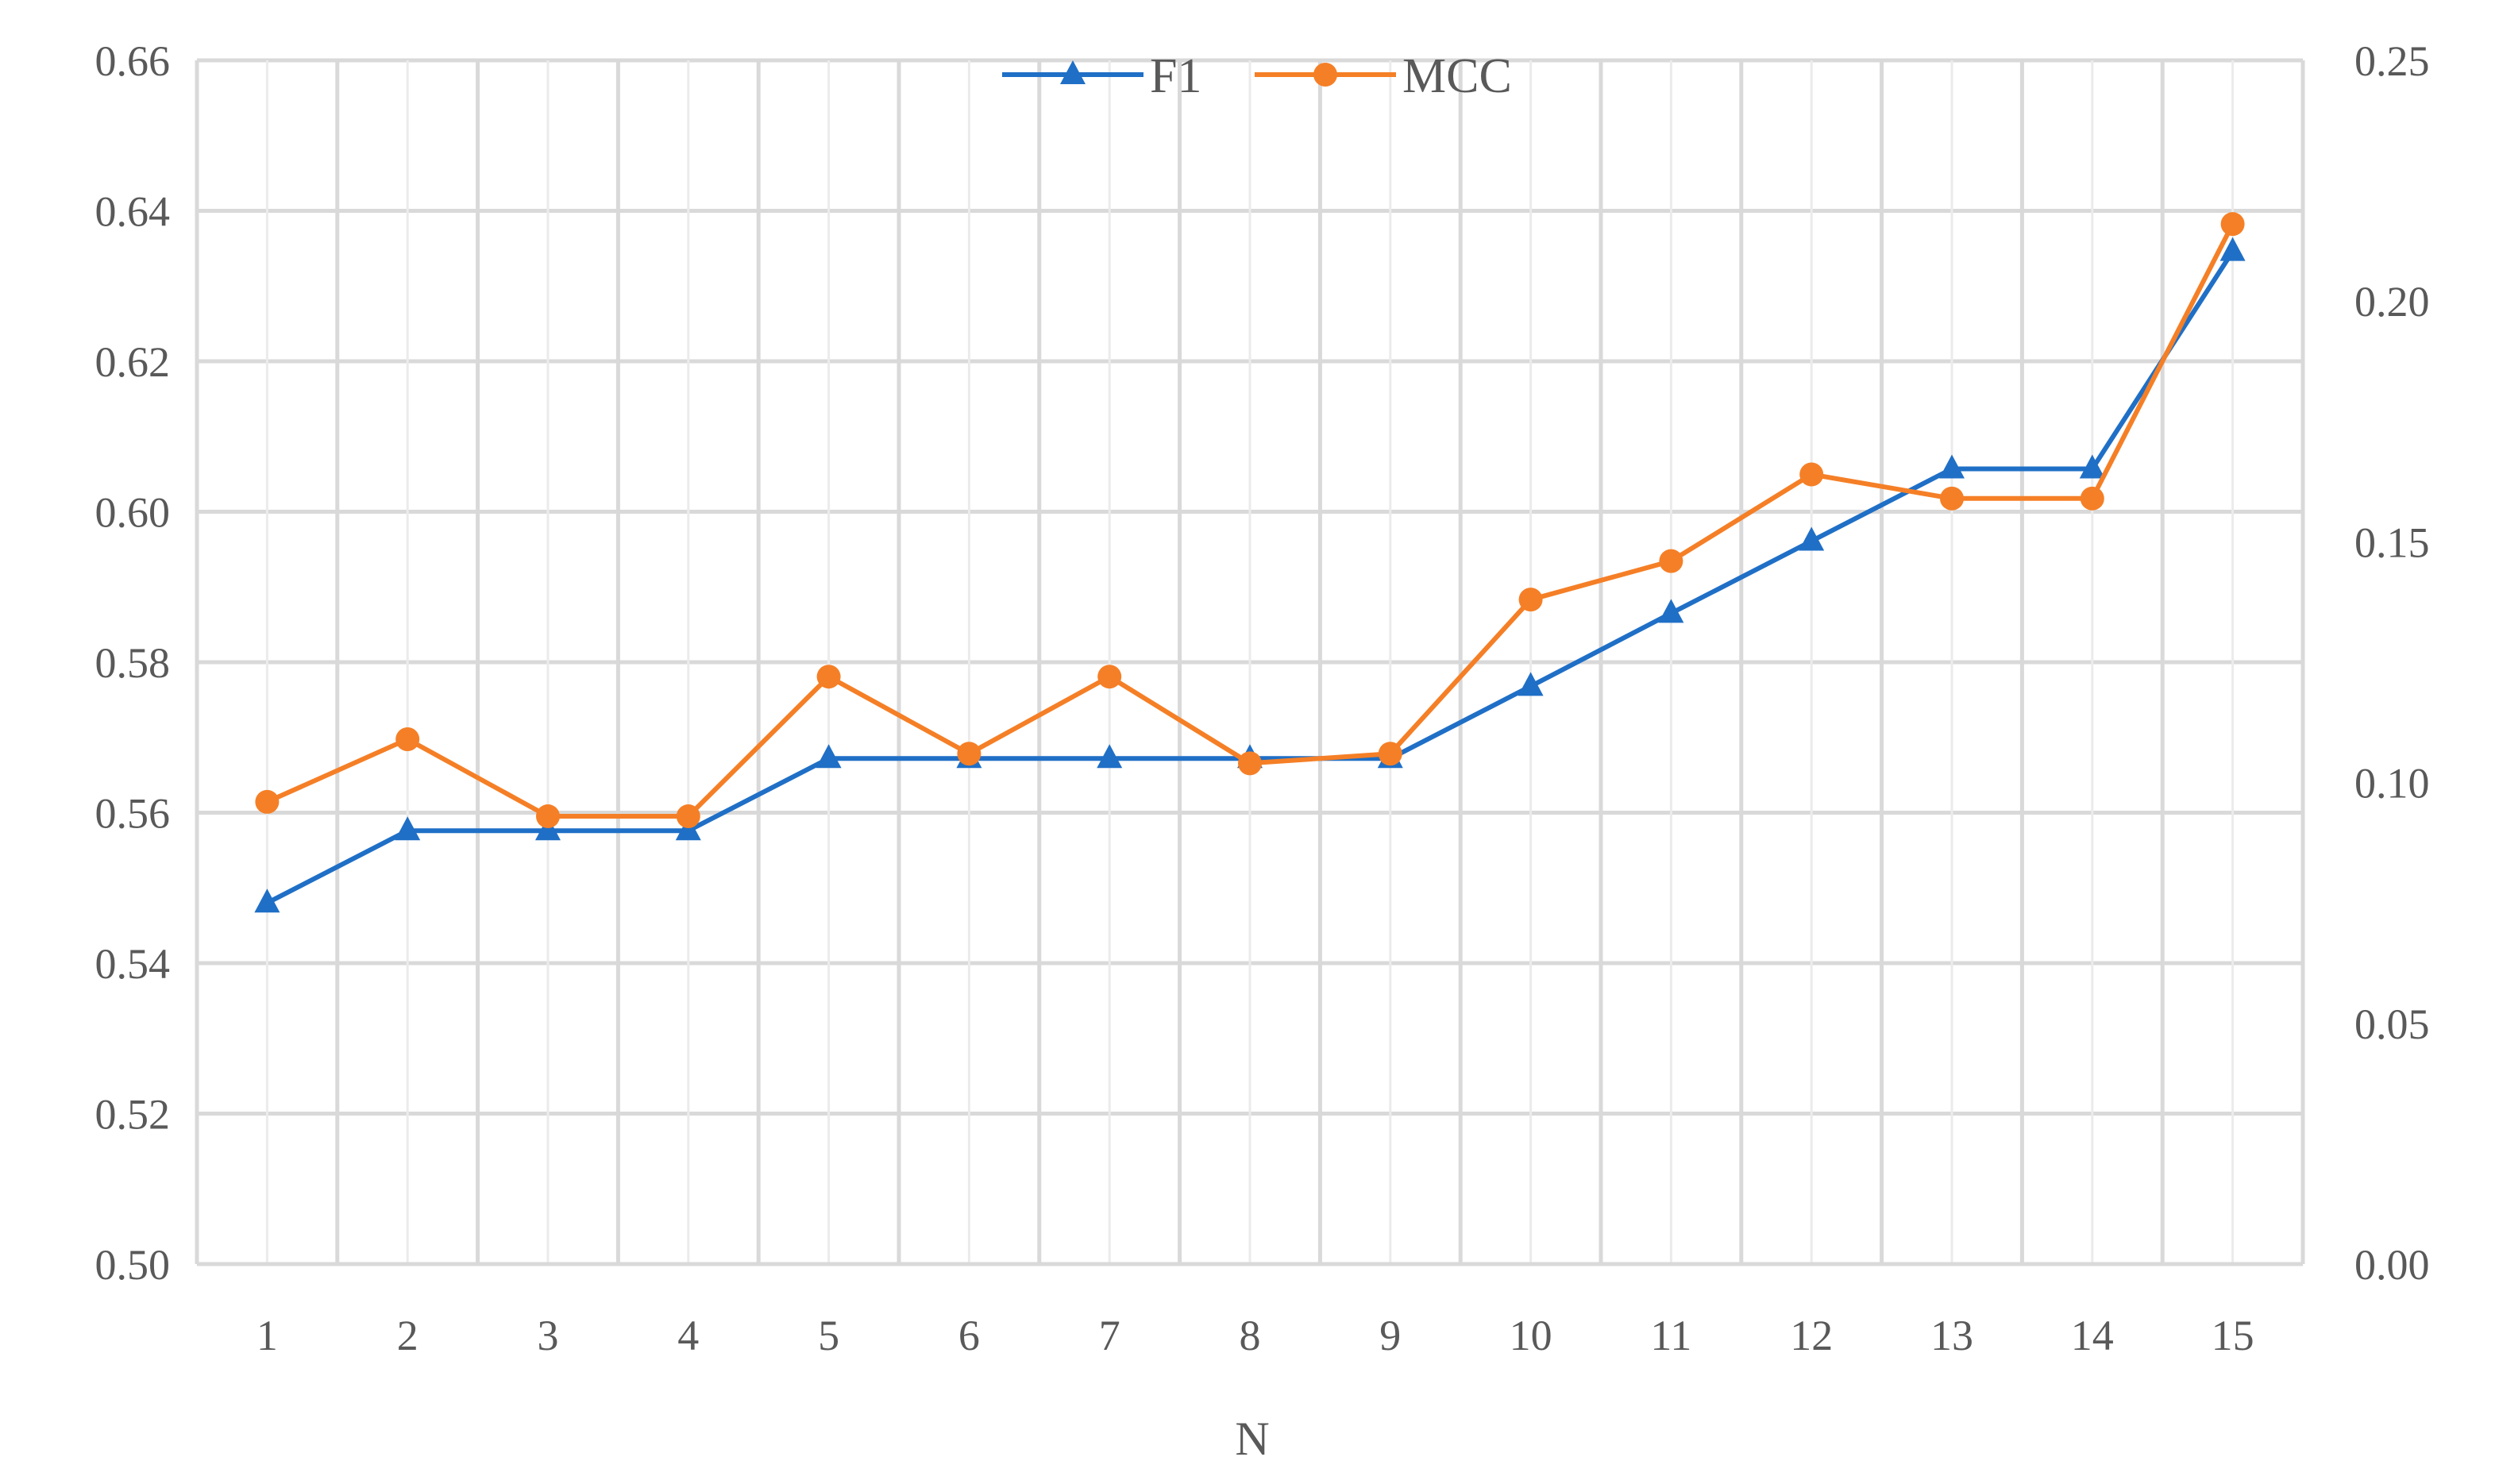 This screenshot has width=2499, height=1484. Describe the element at coordinates (133, 814) in the screenshot. I see `y-tick-label: 0.56` at that location.